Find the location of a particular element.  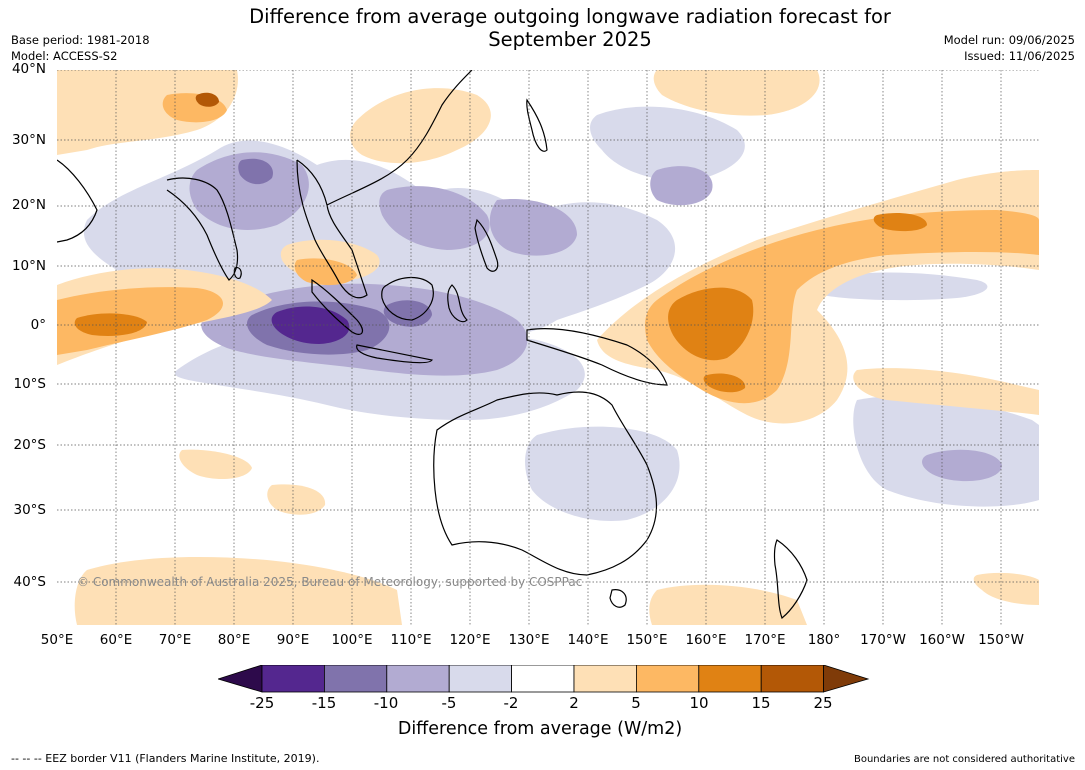

coastline-sri-lanka is located at coordinates (237, 273).